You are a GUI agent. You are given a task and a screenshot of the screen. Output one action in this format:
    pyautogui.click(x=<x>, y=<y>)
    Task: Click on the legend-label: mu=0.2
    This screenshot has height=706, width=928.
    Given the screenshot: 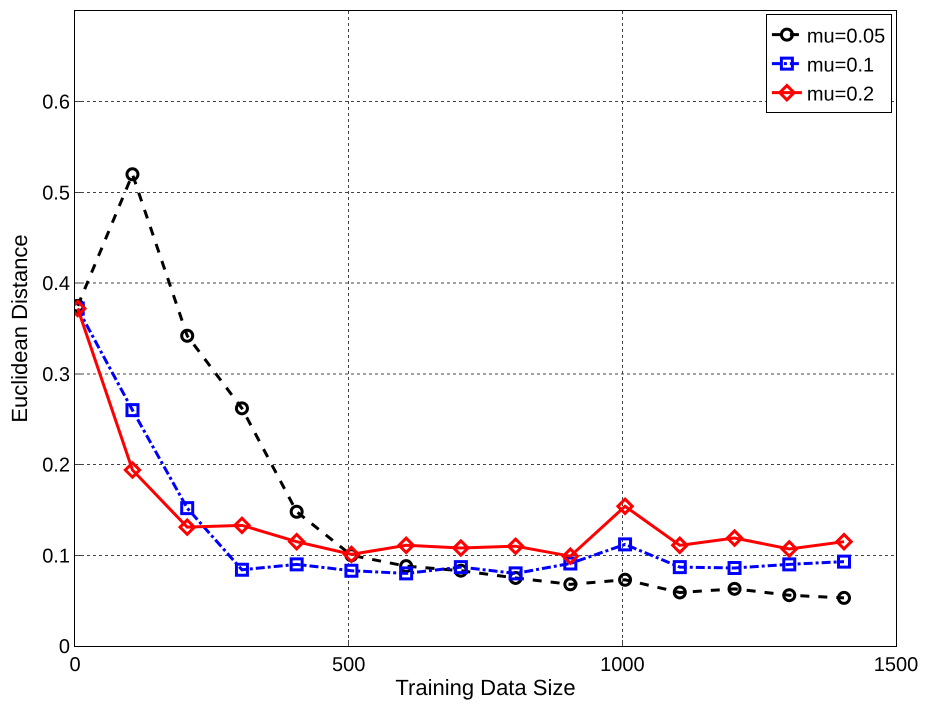 What is the action you would take?
    pyautogui.click(x=840, y=94)
    